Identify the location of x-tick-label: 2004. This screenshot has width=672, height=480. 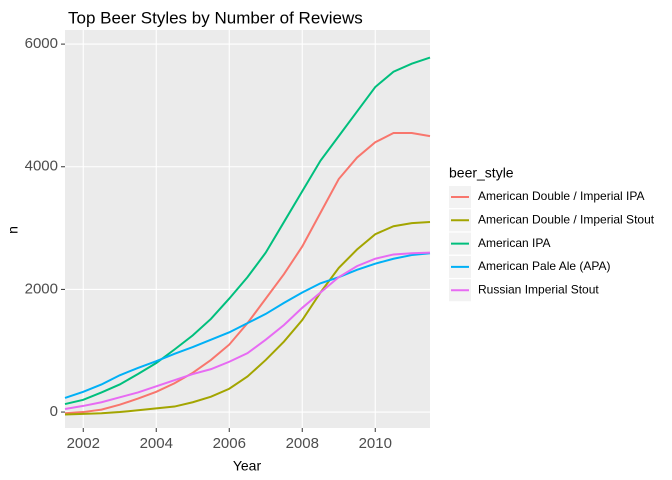
(156, 443).